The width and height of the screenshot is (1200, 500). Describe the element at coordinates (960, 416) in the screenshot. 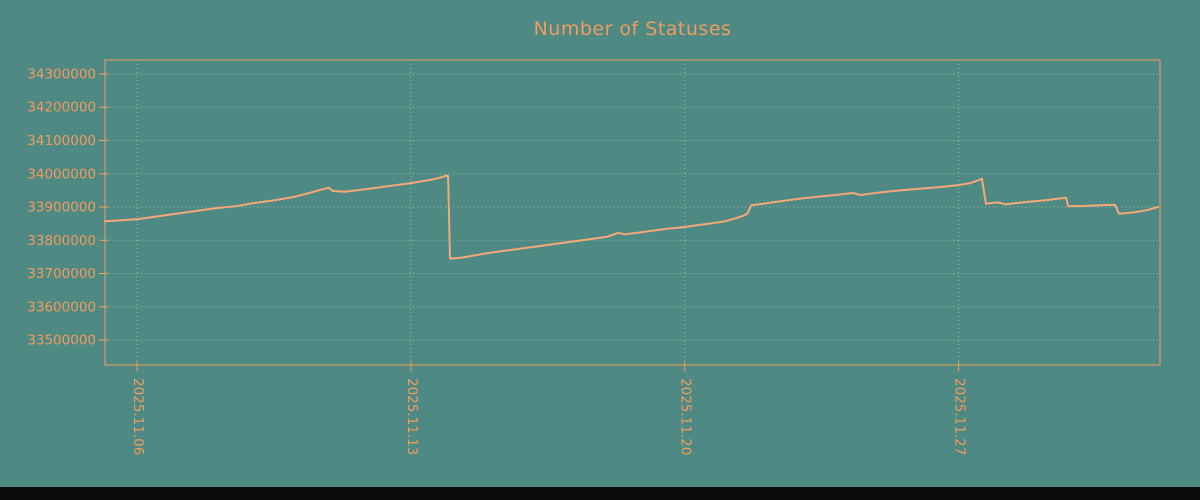

I see `x-tick-label: 2025.11.27` at that location.